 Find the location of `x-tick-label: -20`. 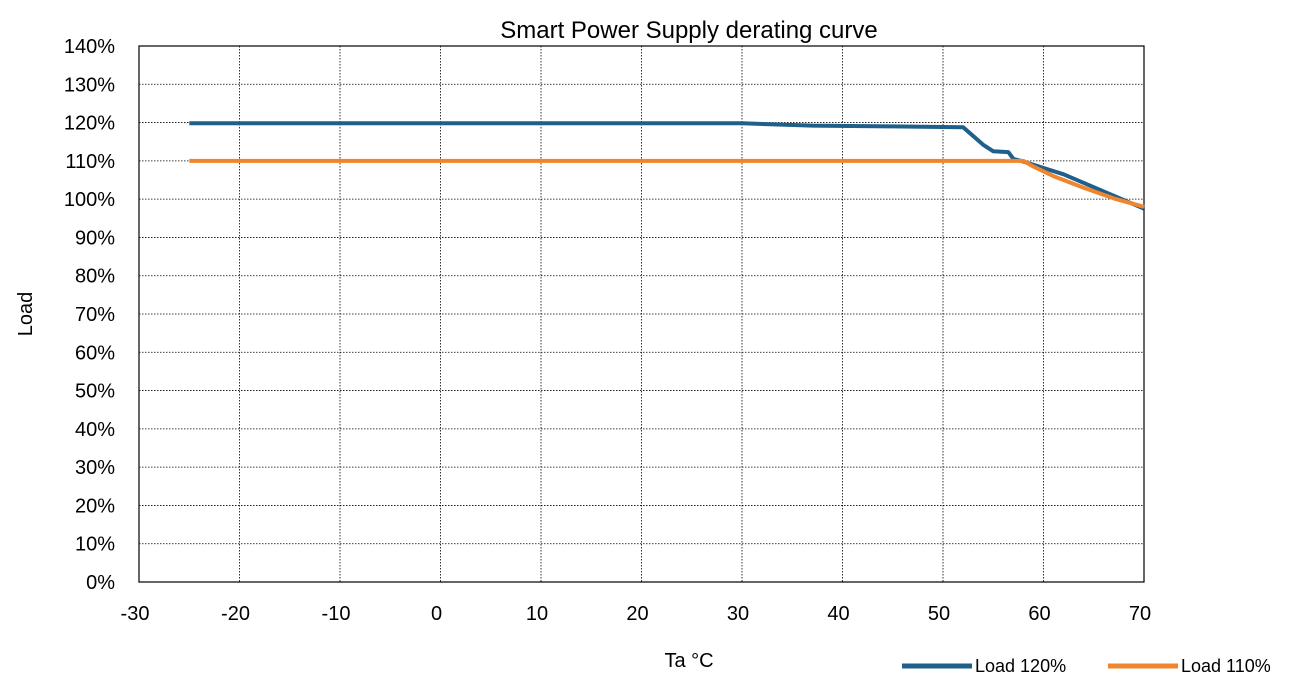

x-tick-label: -20 is located at coordinates (235, 614).